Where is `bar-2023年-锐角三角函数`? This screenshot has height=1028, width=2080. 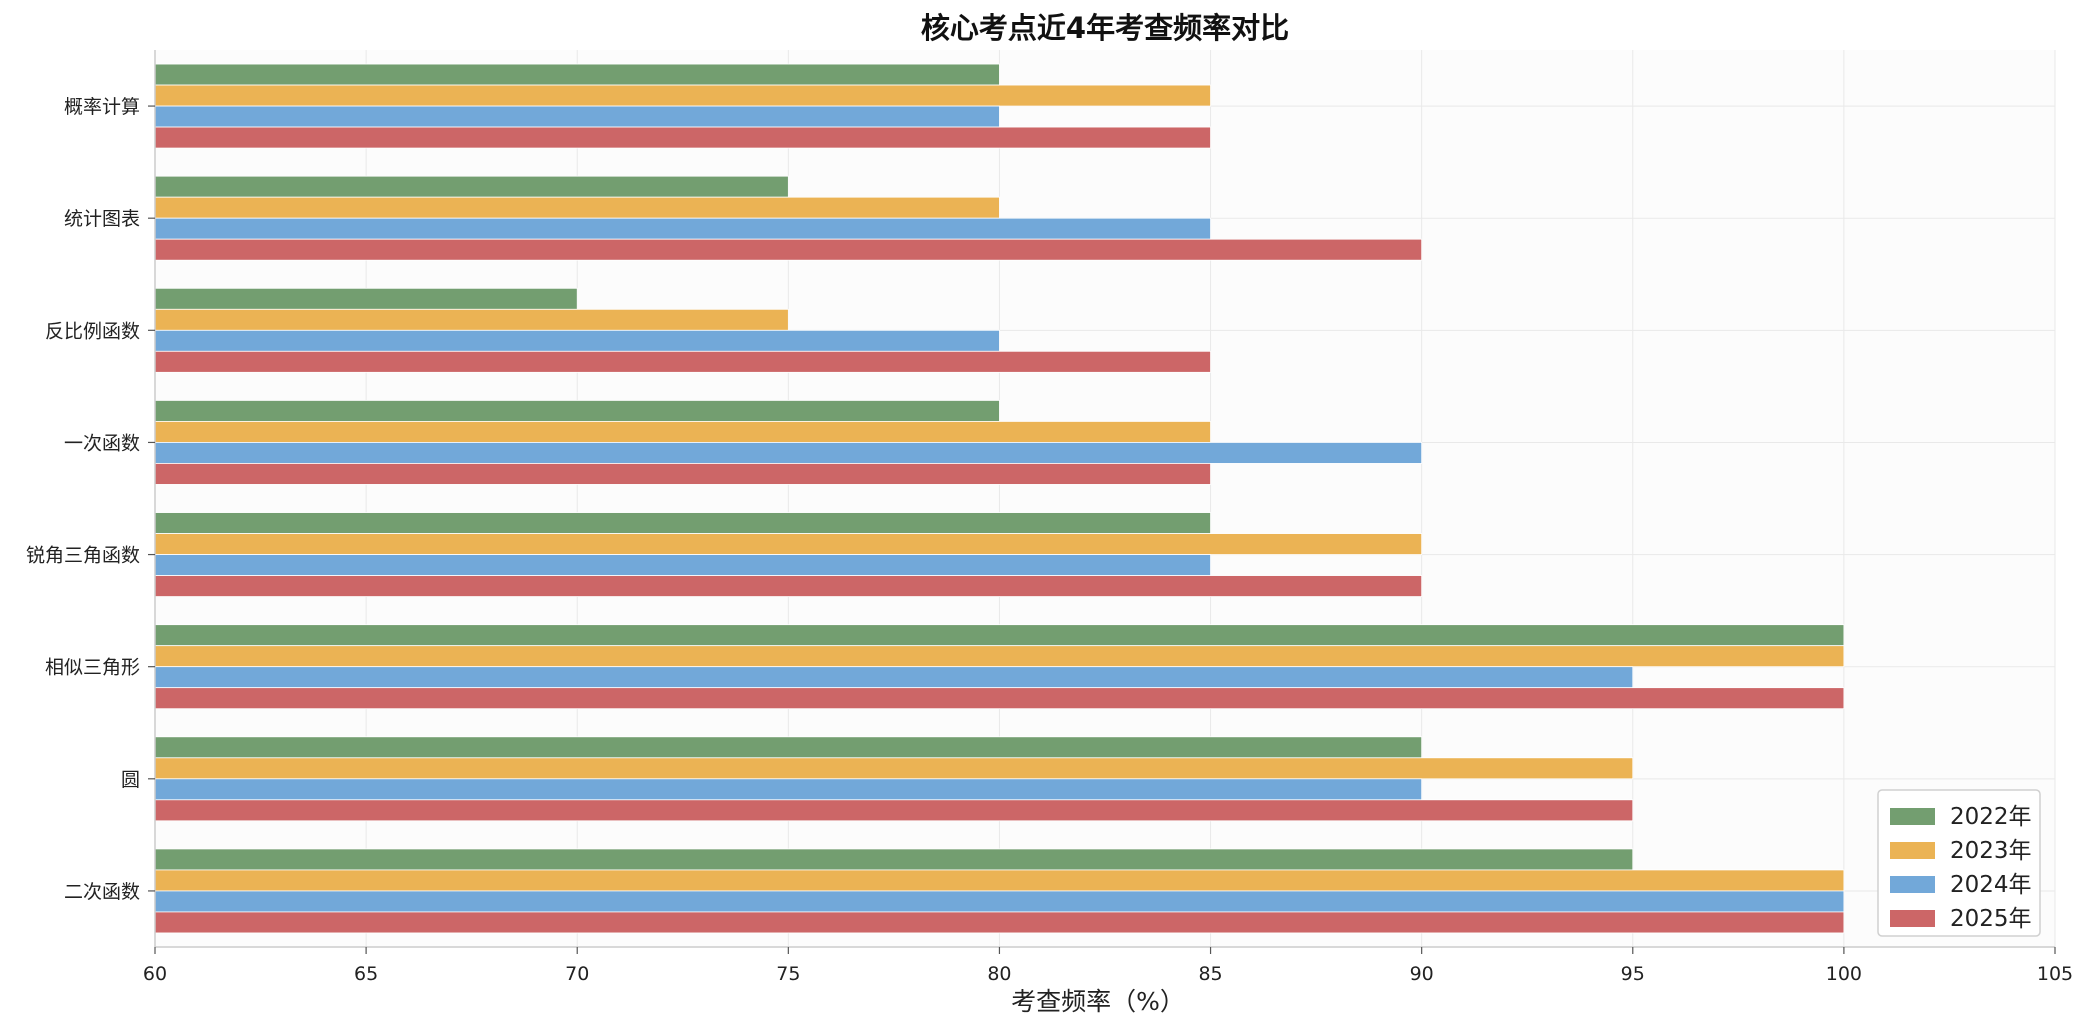
bar-2023年-锐角三角函数 is located at coordinates (788, 544).